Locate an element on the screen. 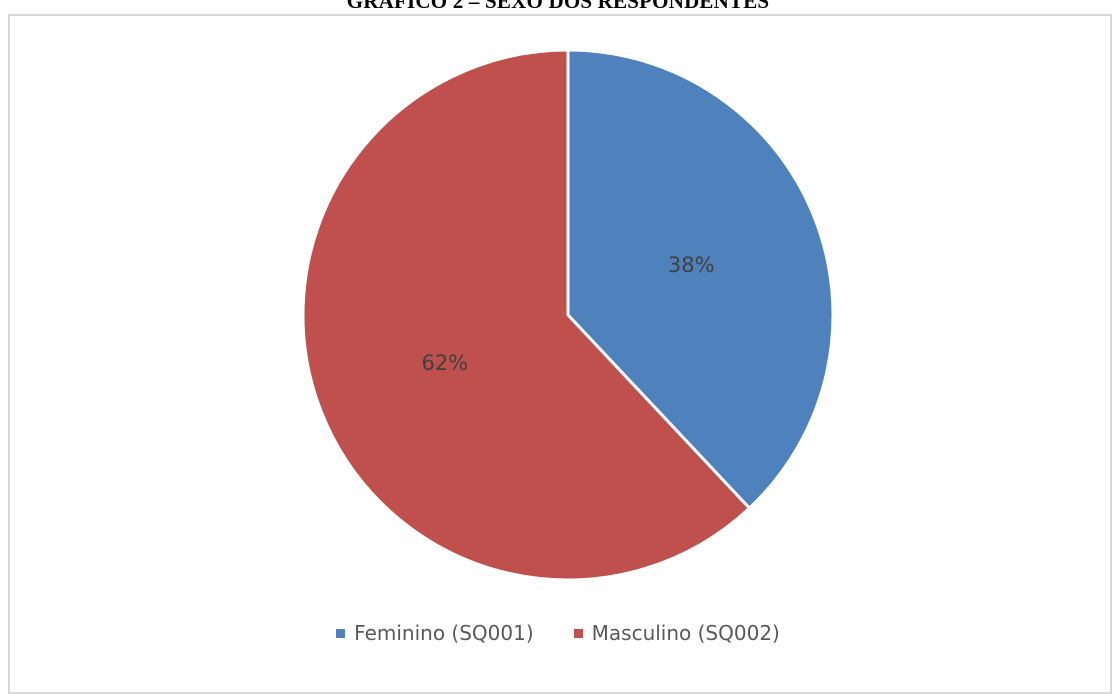  chart-title: GRÁFICO 2 – SEXO DOS RESPONDENTES is located at coordinates (558, 6).